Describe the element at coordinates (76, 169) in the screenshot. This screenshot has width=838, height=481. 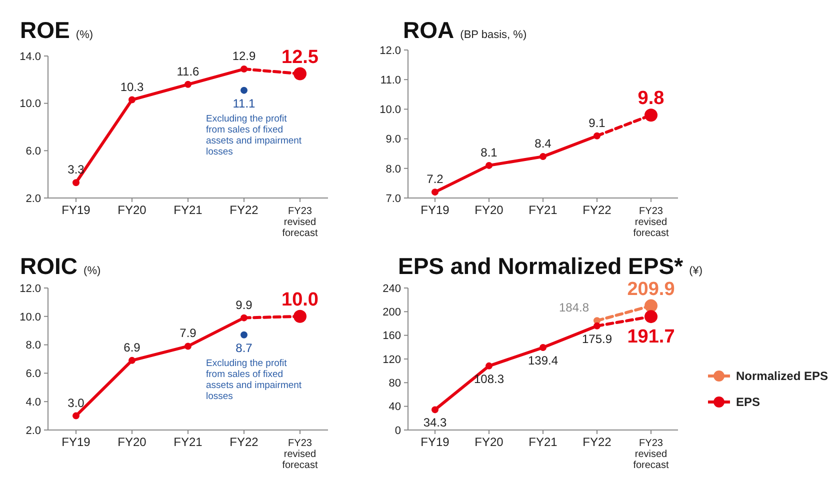
I see `data-label: 3.3` at that location.